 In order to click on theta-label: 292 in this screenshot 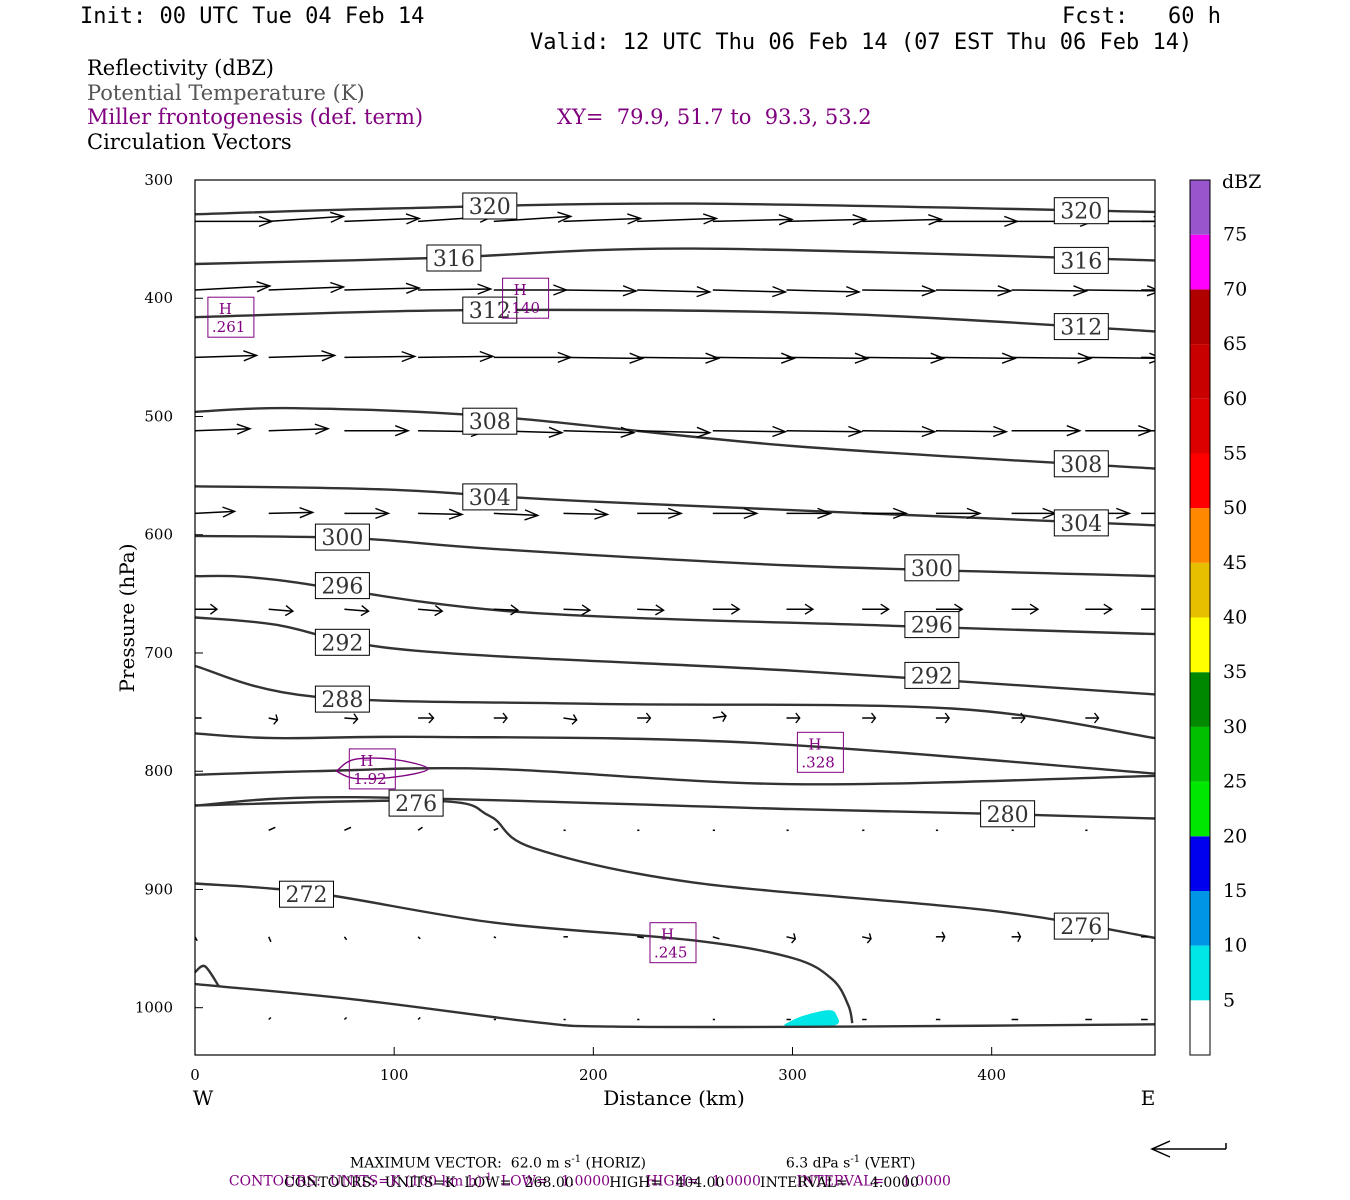, I will do `click(342, 643)`.